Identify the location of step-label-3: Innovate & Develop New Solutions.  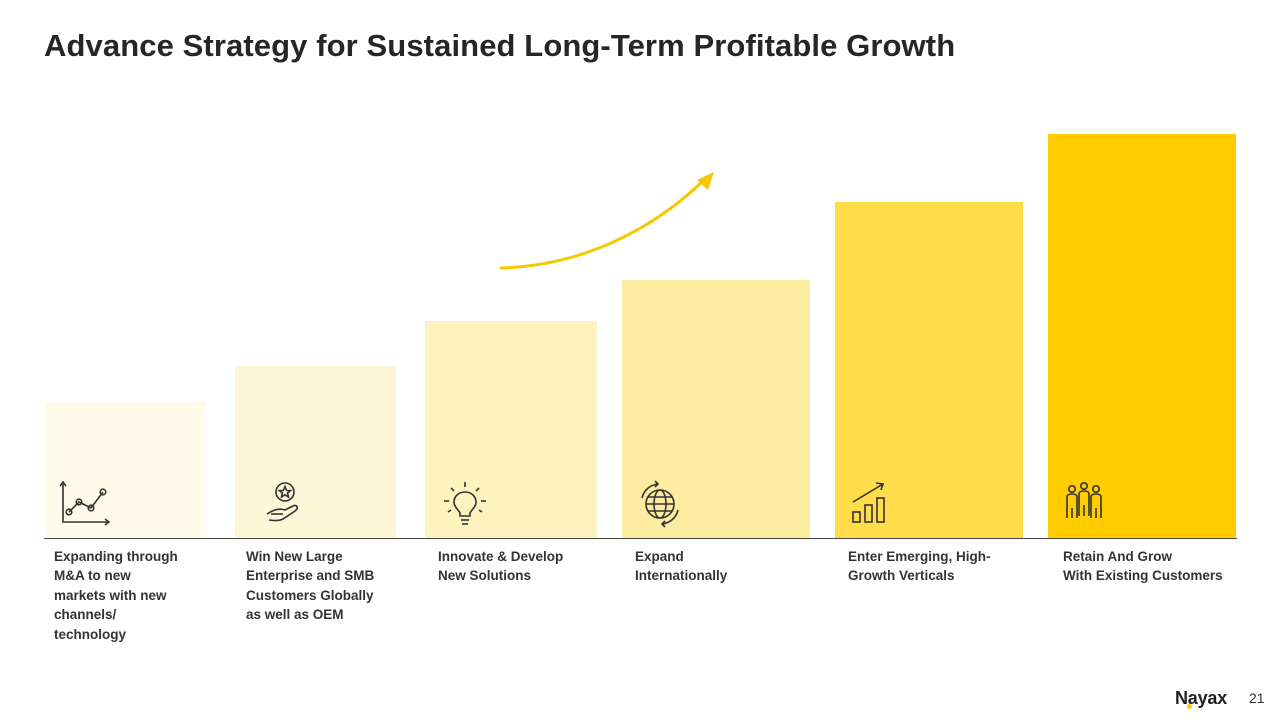
(501, 566).